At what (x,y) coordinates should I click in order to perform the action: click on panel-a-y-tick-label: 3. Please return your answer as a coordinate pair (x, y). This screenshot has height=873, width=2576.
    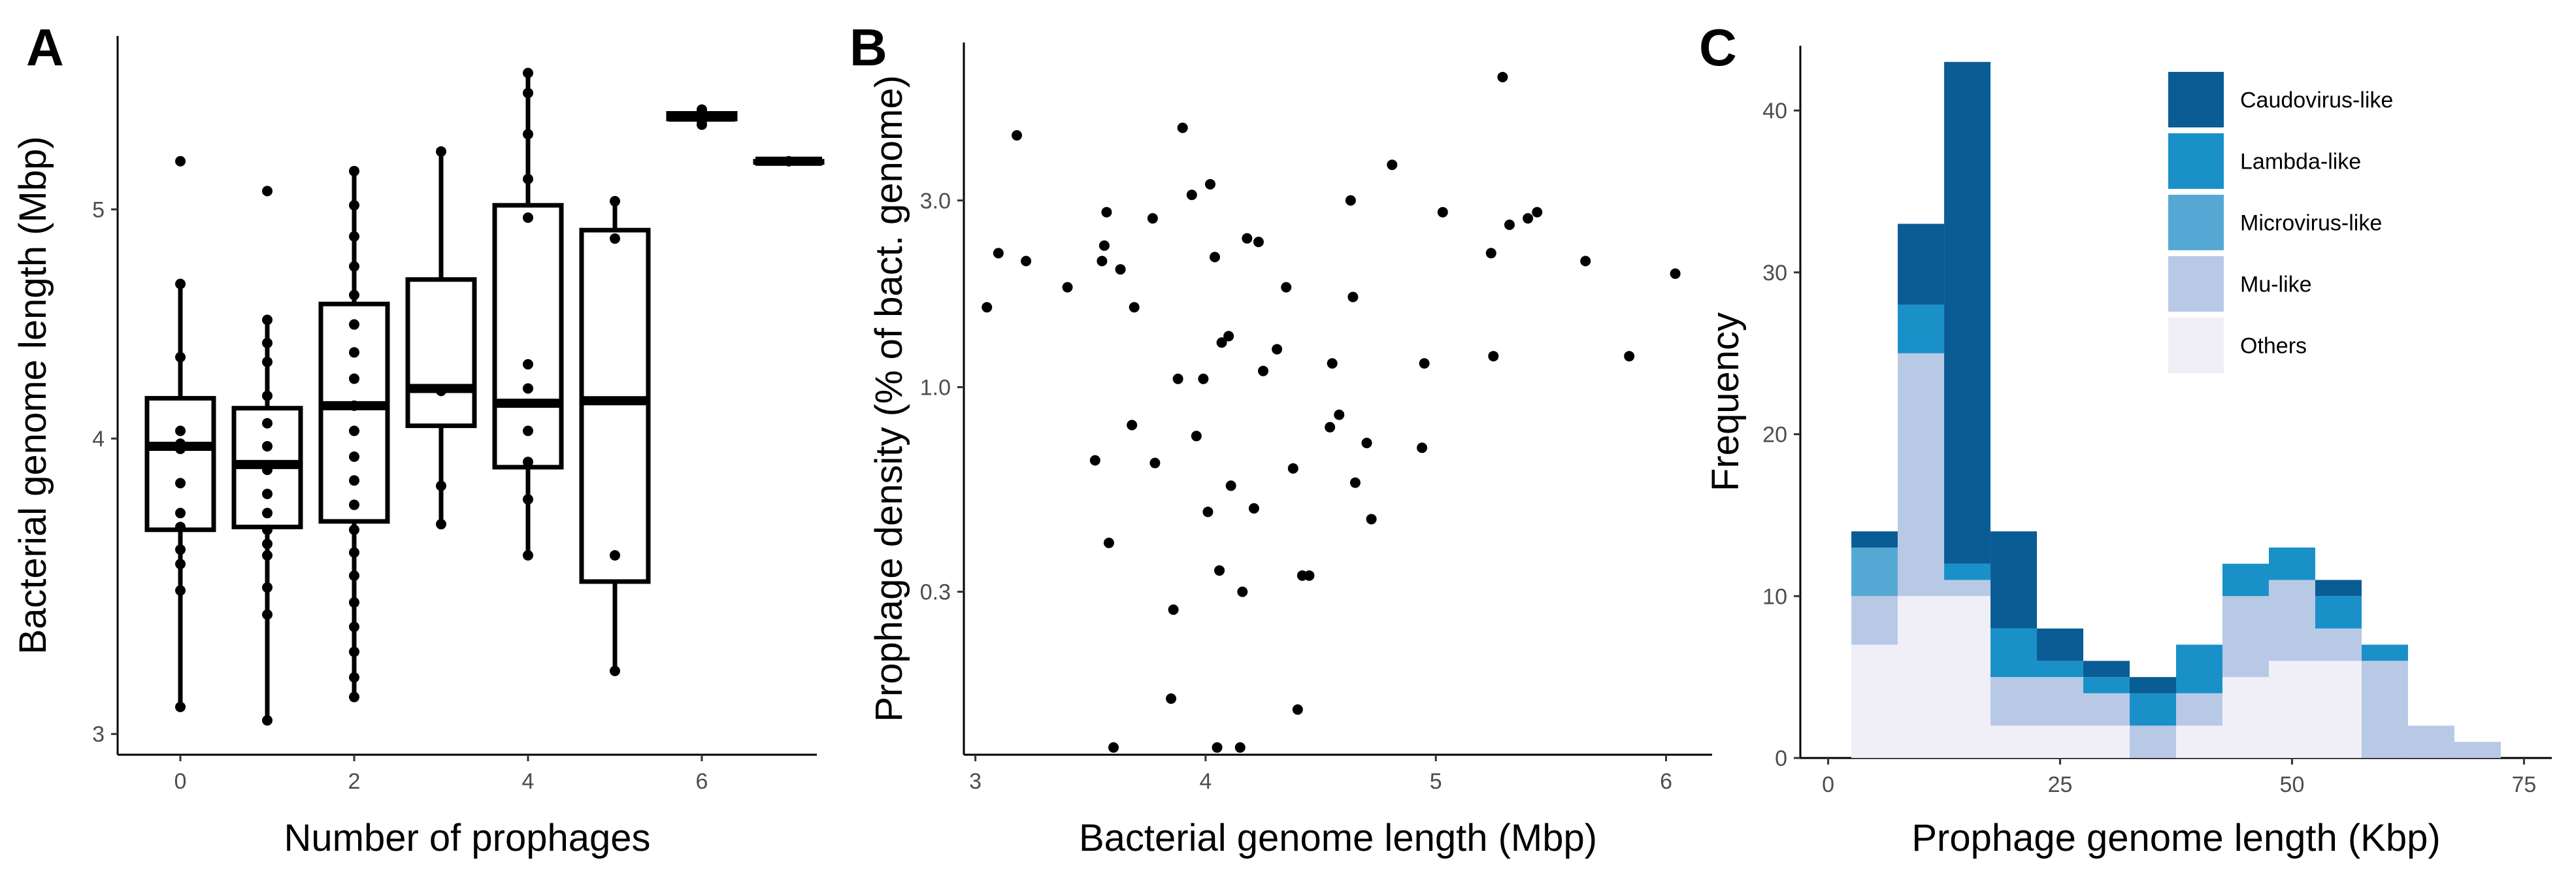
    Looking at the image, I should click on (98, 734).